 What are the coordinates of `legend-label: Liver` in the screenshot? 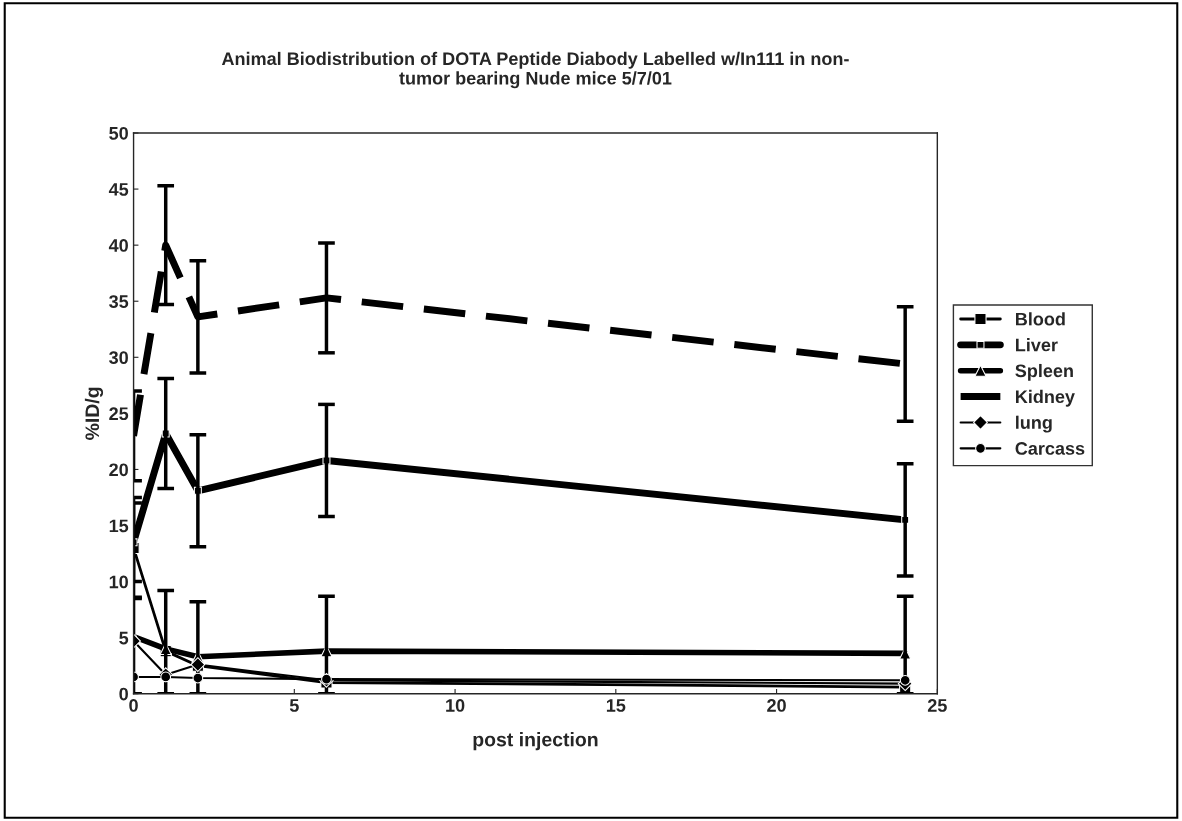 It's located at (1037, 345).